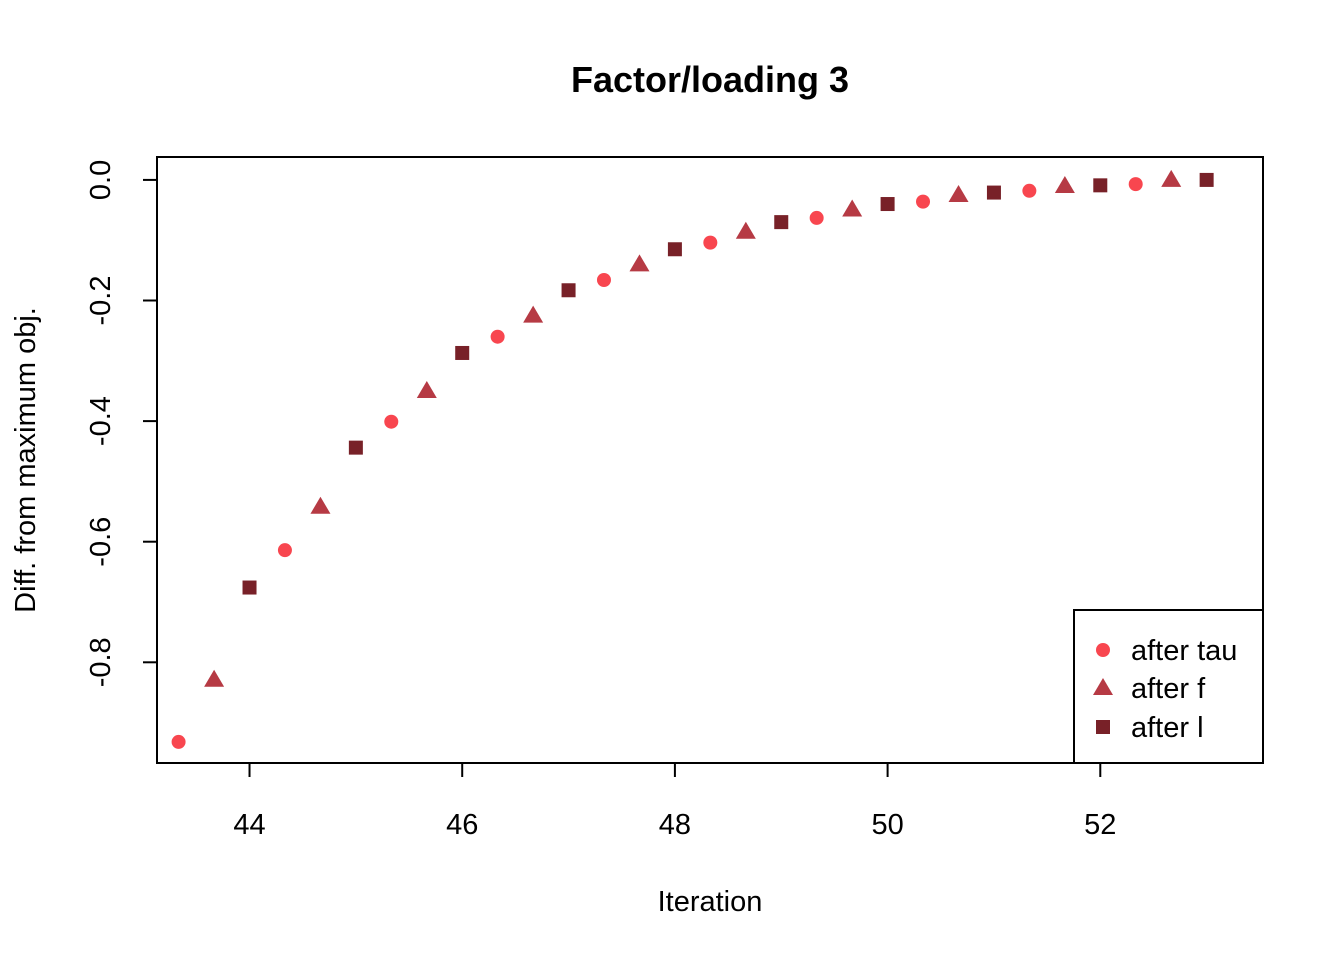 This screenshot has width=1344, height=960. Describe the element at coordinates (887, 825) in the screenshot. I see `x-tick-label: 50` at that location.